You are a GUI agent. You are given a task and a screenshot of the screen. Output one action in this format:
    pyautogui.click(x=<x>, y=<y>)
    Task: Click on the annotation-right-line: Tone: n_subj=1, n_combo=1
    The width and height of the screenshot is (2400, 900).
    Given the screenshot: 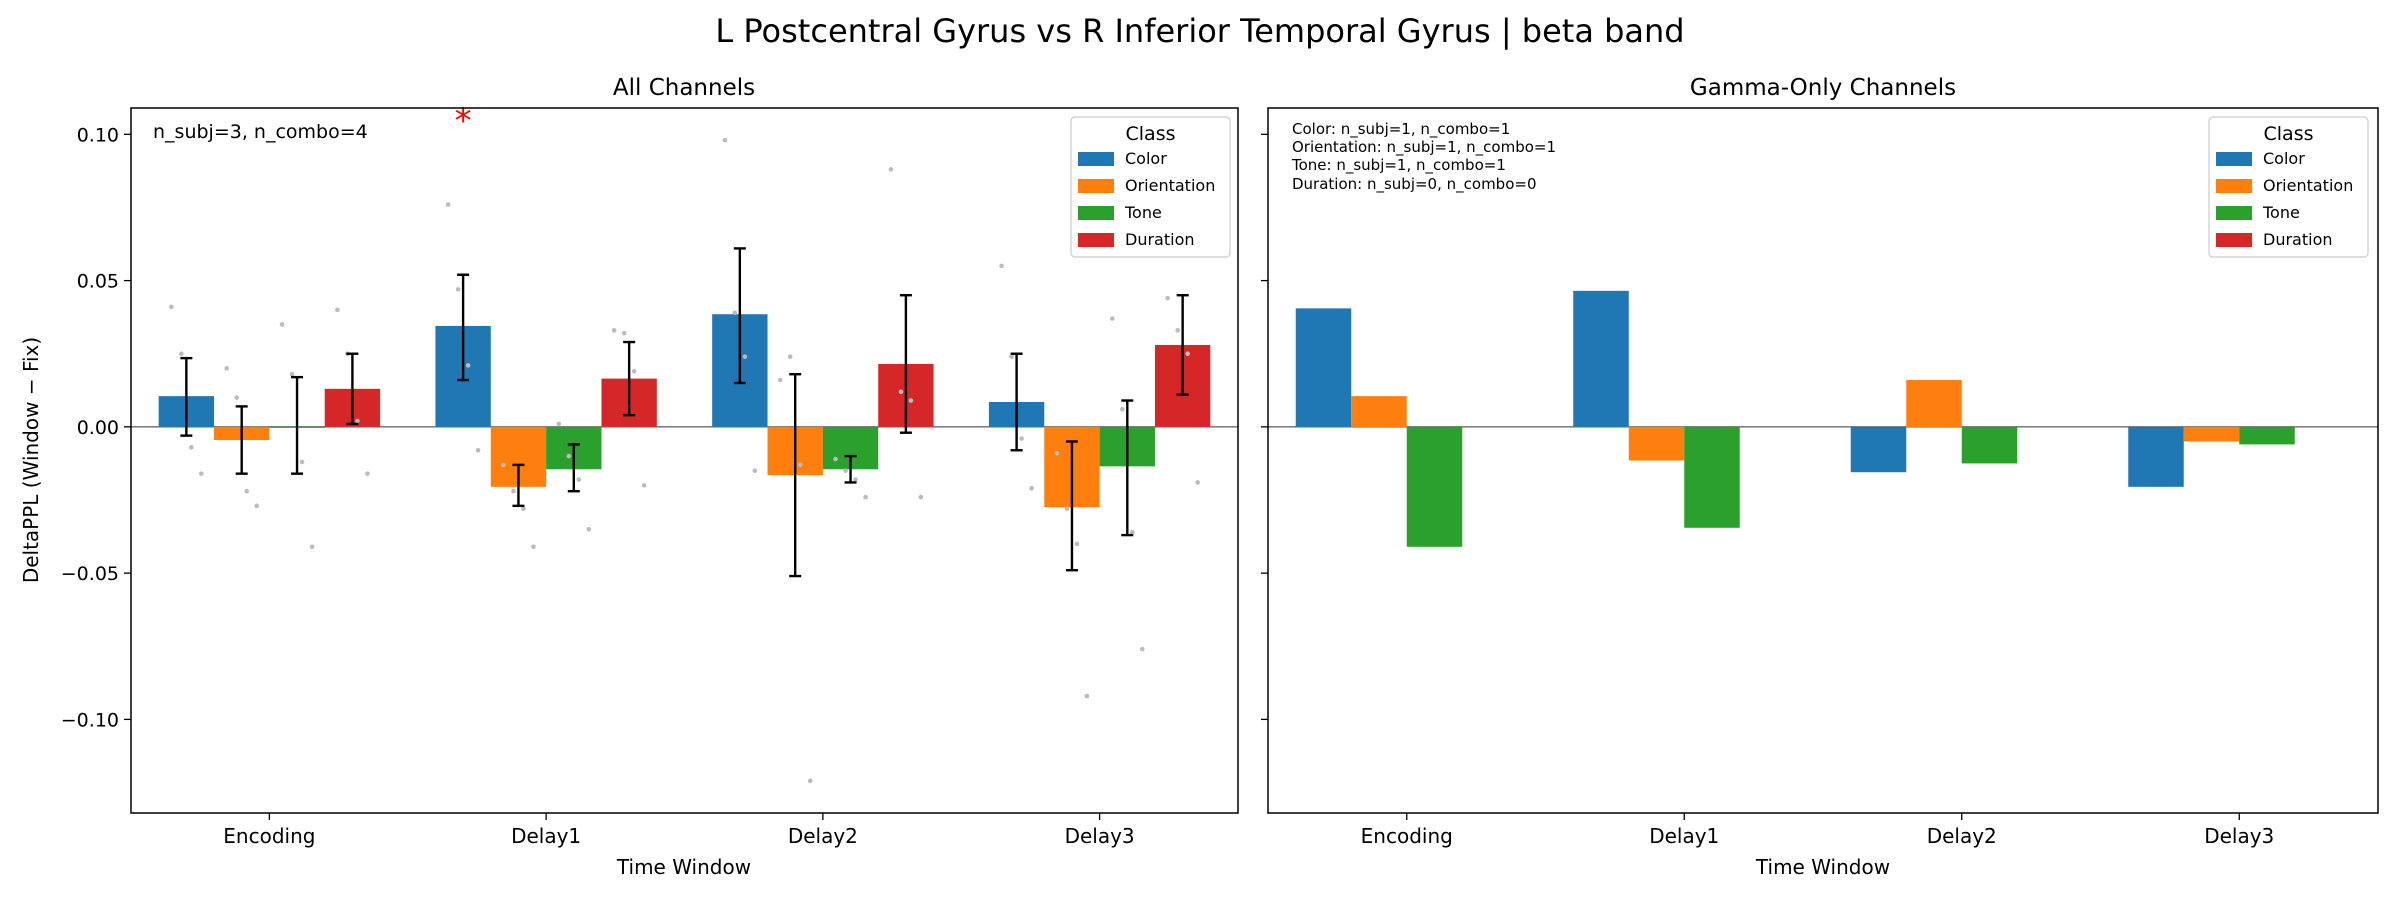 What is the action you would take?
    pyautogui.click(x=1398, y=165)
    